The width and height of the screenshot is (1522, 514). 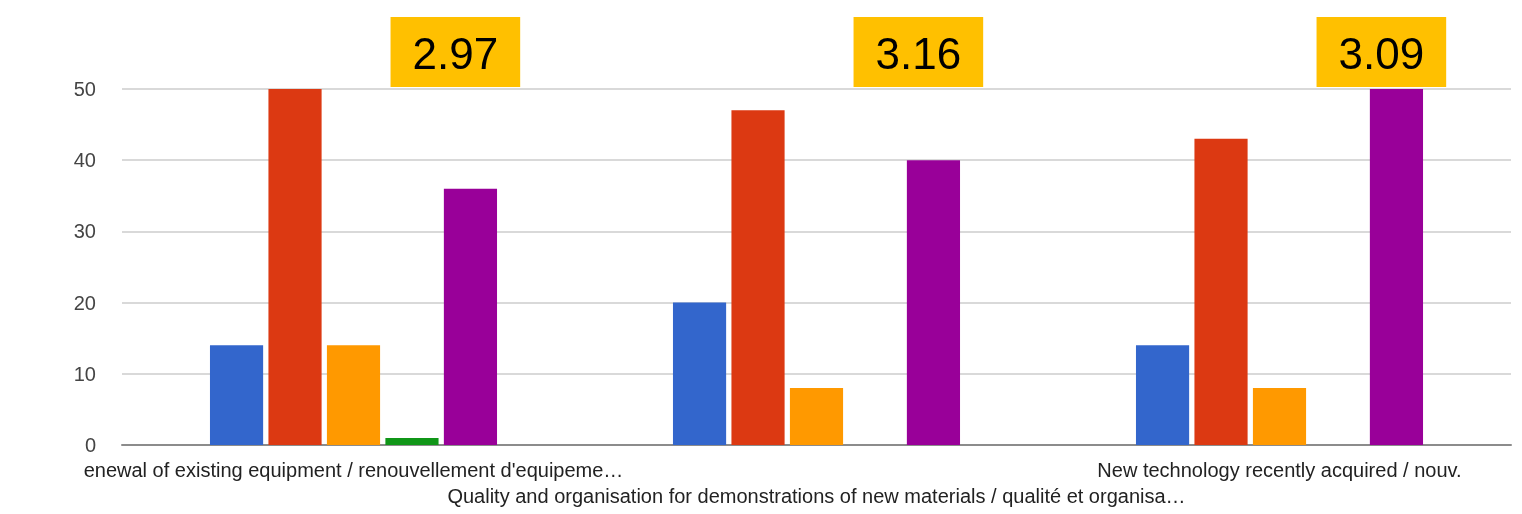 I want to click on text: 3.09, so click(x=1381, y=53).